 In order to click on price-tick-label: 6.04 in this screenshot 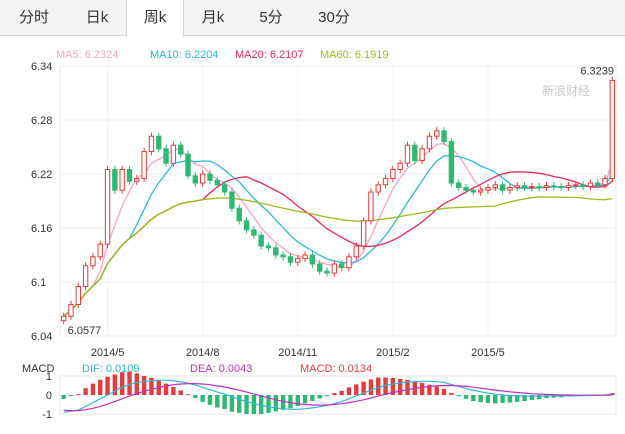, I will do `click(41, 337)`.